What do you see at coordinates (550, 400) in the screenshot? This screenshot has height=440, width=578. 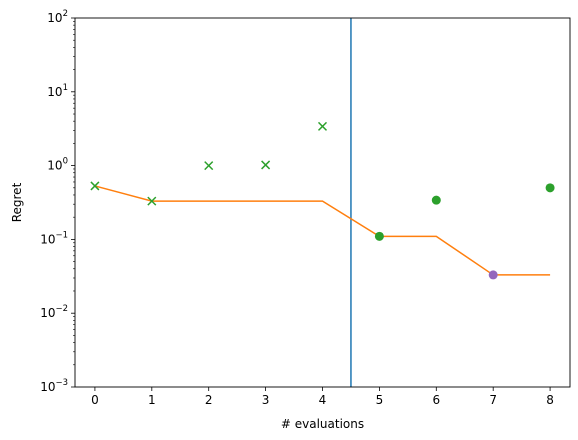 I see `x-tick-label: 8` at bounding box center [550, 400].